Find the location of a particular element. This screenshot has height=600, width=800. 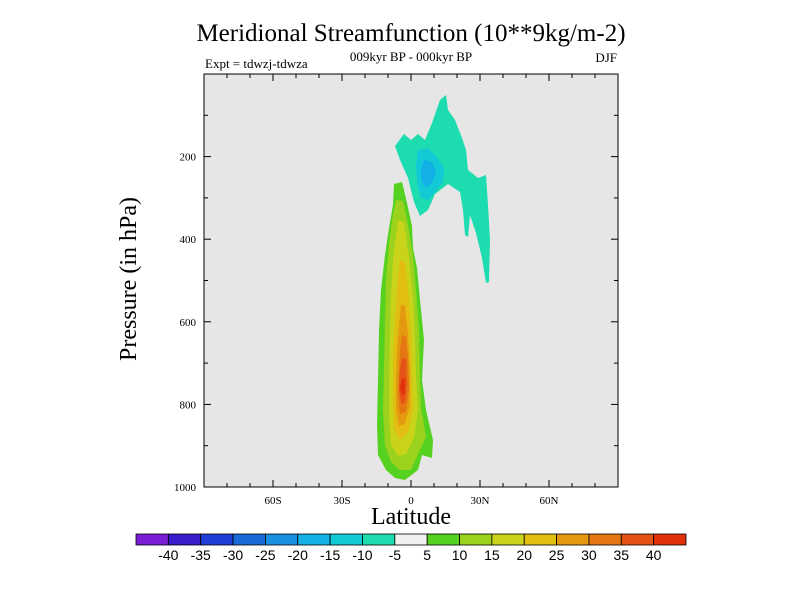

contour-fills is located at coordinates (433, 287).